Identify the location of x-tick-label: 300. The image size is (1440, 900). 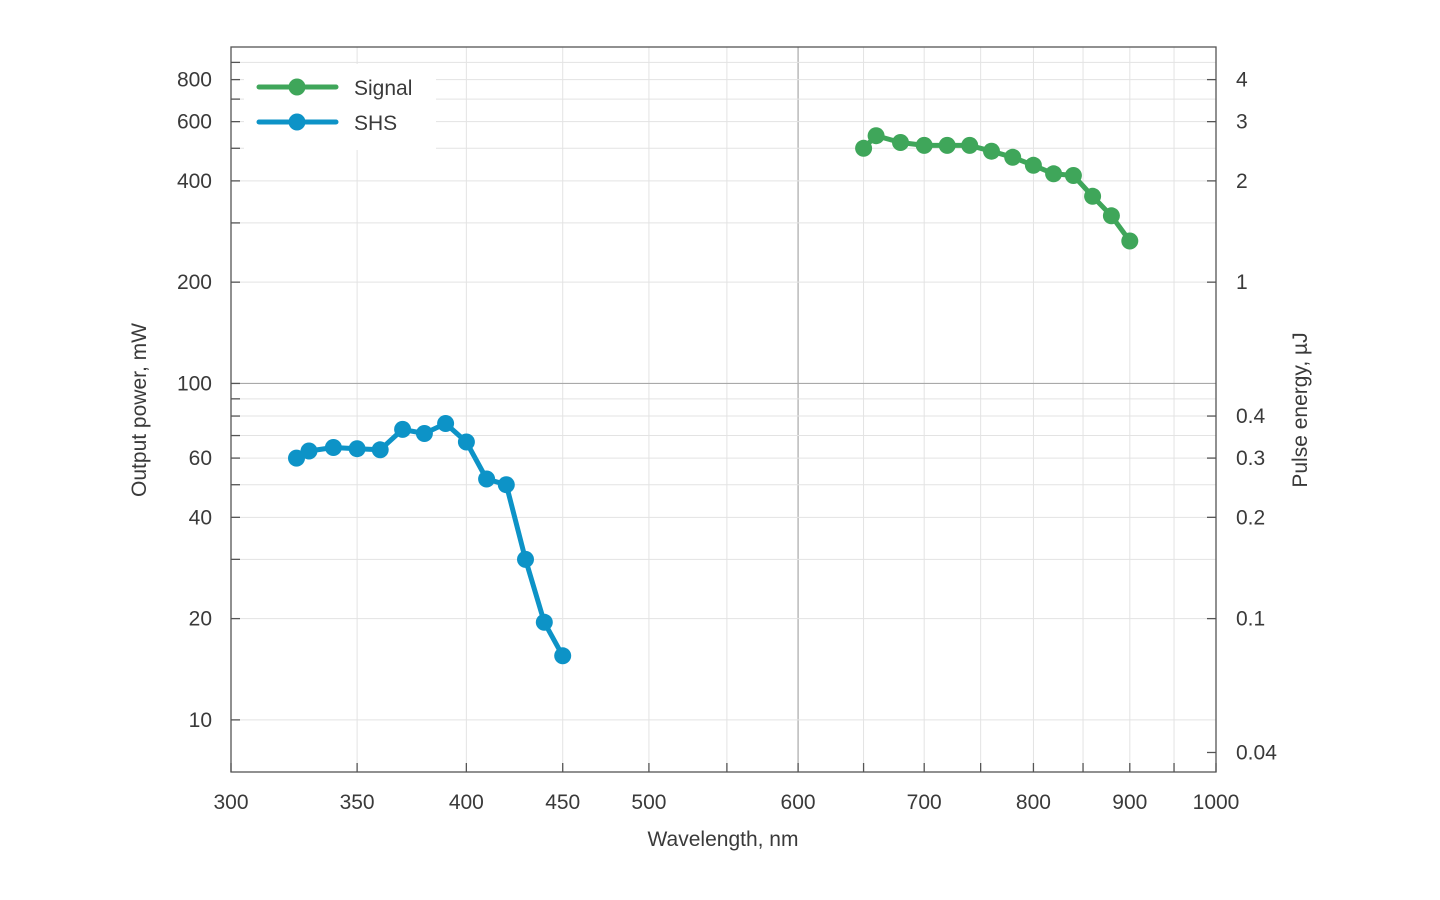
(230, 802).